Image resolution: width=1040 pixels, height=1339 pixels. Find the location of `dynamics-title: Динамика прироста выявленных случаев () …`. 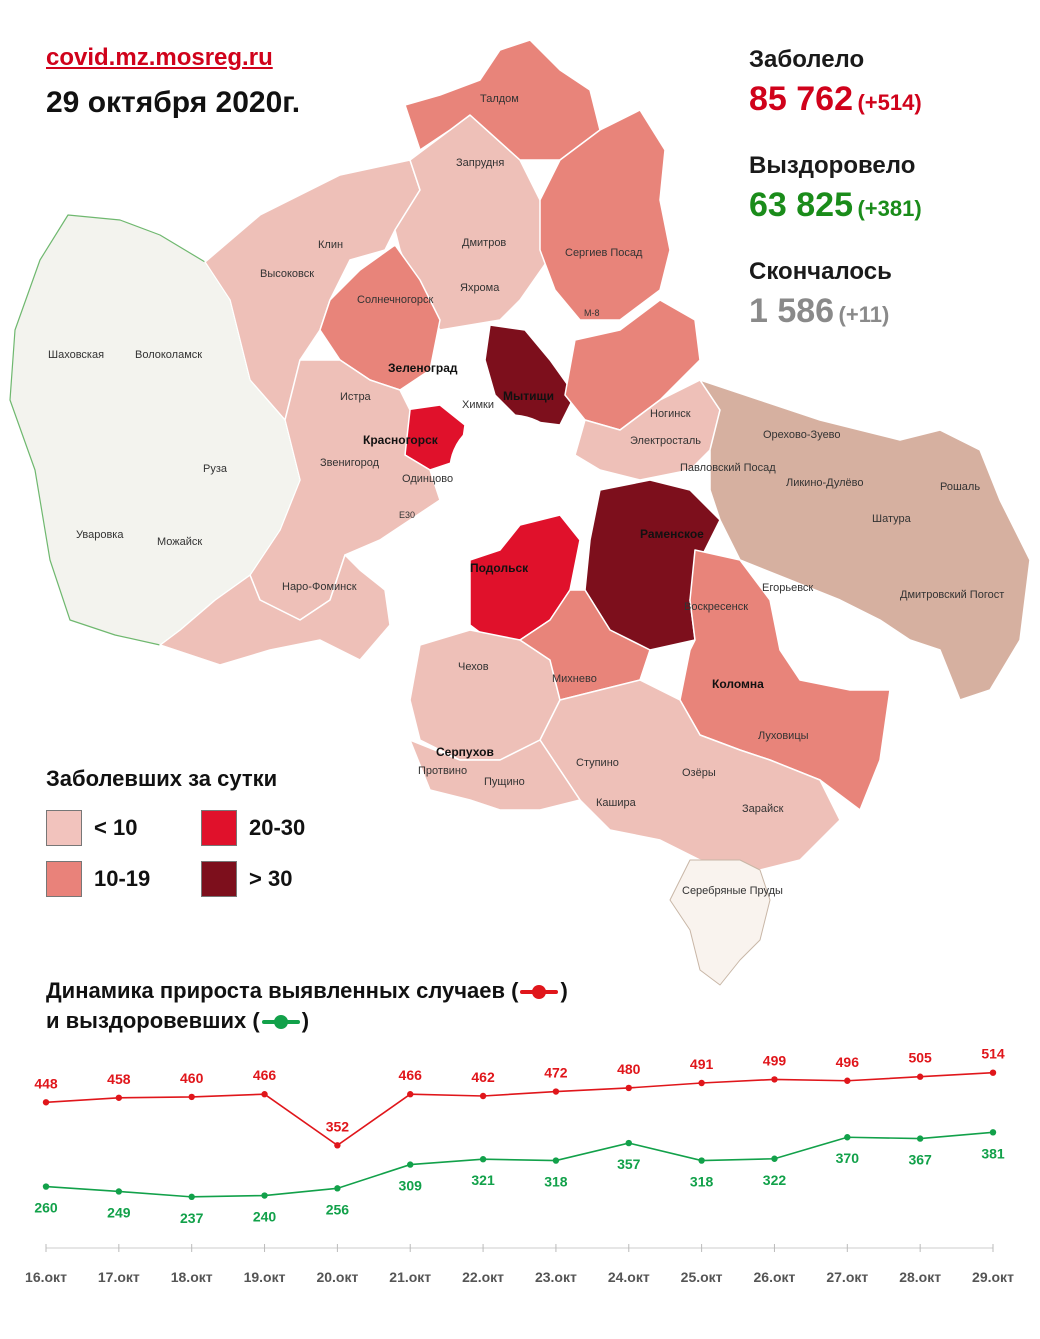

dynamics-title: Динамика прироста выявленных случаев () … is located at coordinates (307, 1006).